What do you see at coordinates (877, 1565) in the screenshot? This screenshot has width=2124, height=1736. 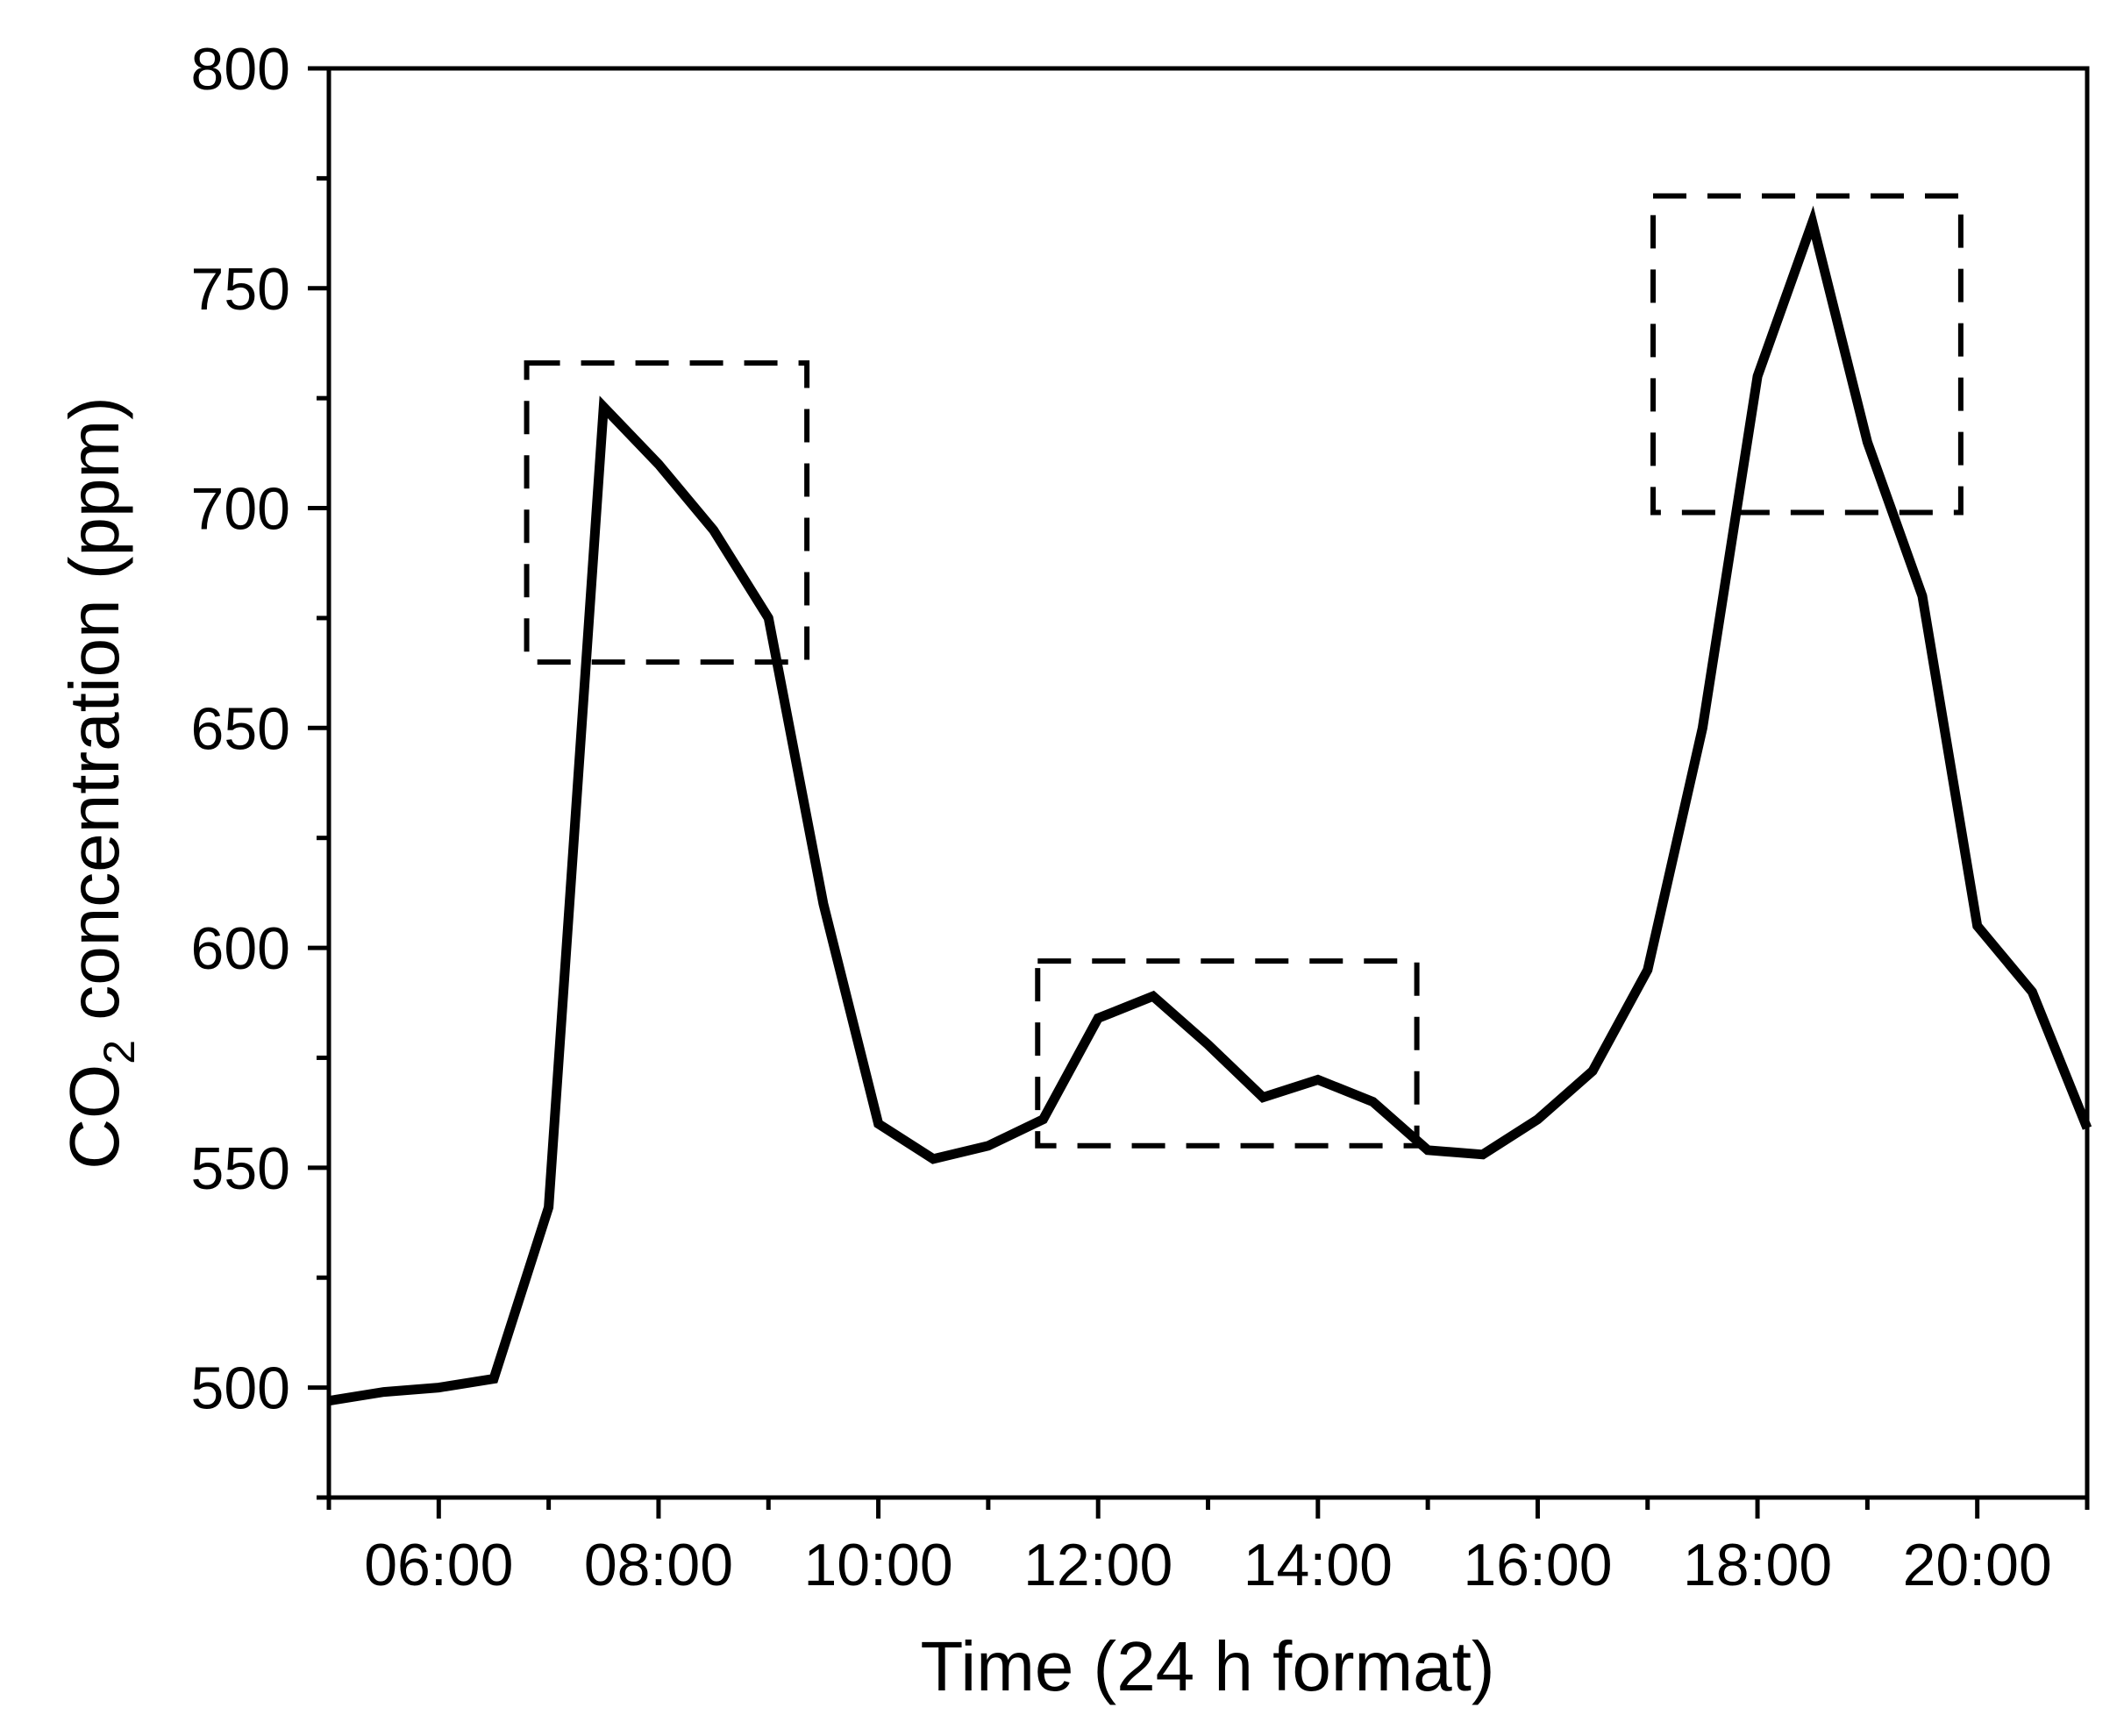 I see `x-tick-label: 10:00` at bounding box center [877, 1565].